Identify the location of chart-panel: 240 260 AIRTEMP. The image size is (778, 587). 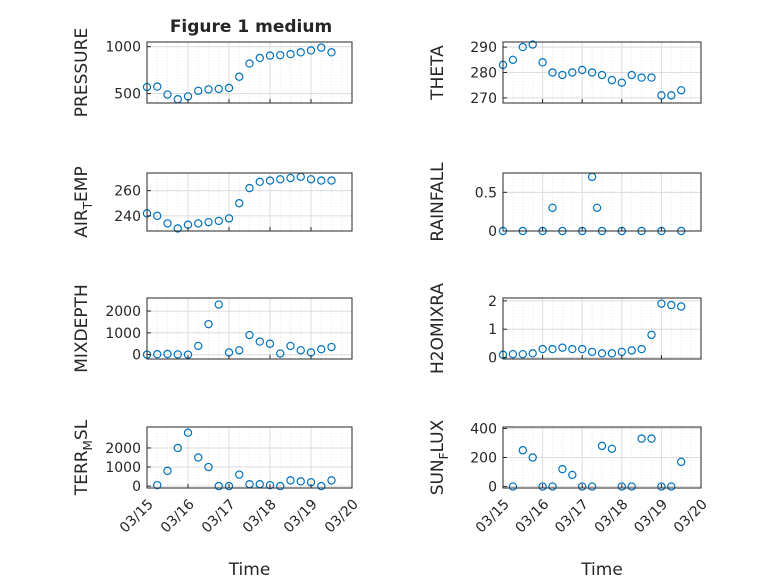
(212, 202).